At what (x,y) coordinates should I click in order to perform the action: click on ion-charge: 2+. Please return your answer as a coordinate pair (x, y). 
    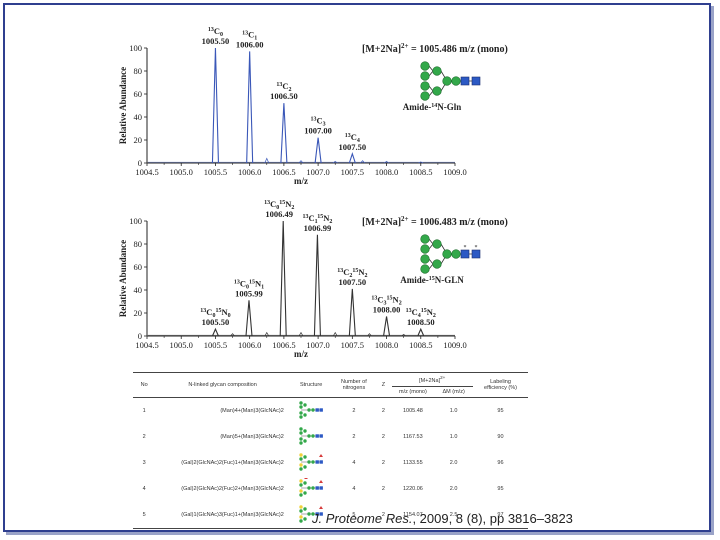
    Looking at the image, I should click on (405, 46).